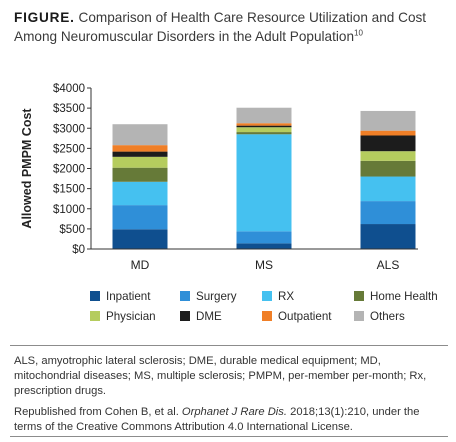 The height and width of the screenshot is (442, 456). I want to click on legend-label: Others, so click(387, 316).